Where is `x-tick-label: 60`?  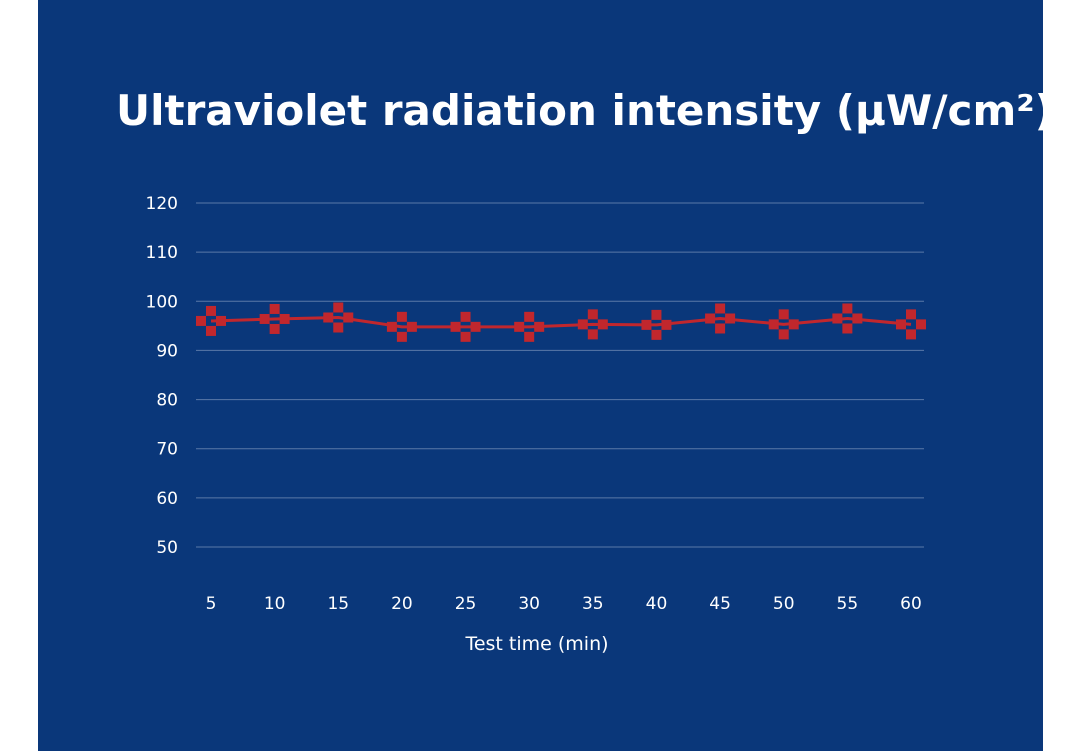
x-tick-label: 60 is located at coordinates (911, 604).